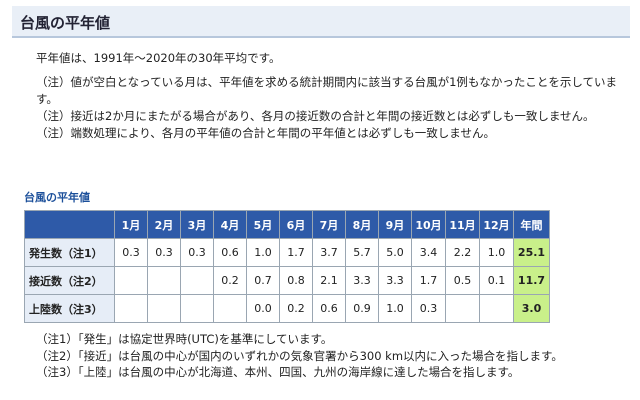 This screenshot has width=640, height=400. I want to click on lead-text: 平年値は、1991年～2020年の30年平均です。, so click(158, 58).